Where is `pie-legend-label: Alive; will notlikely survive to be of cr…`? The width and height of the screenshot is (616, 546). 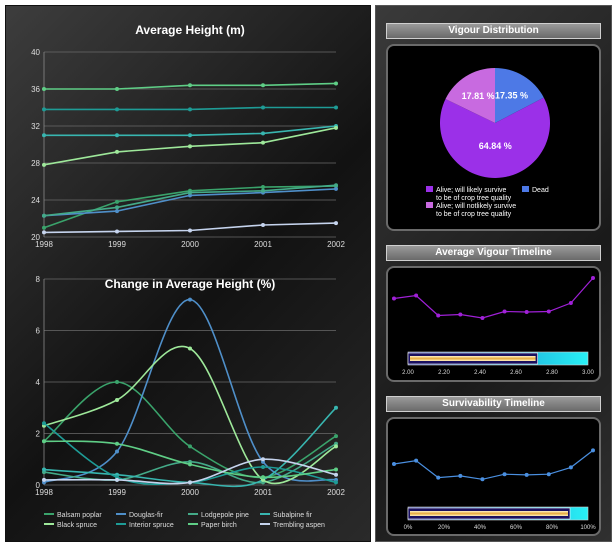 pie-legend-label: Alive; will notlikely survive to be of cr… is located at coordinates (476, 210).